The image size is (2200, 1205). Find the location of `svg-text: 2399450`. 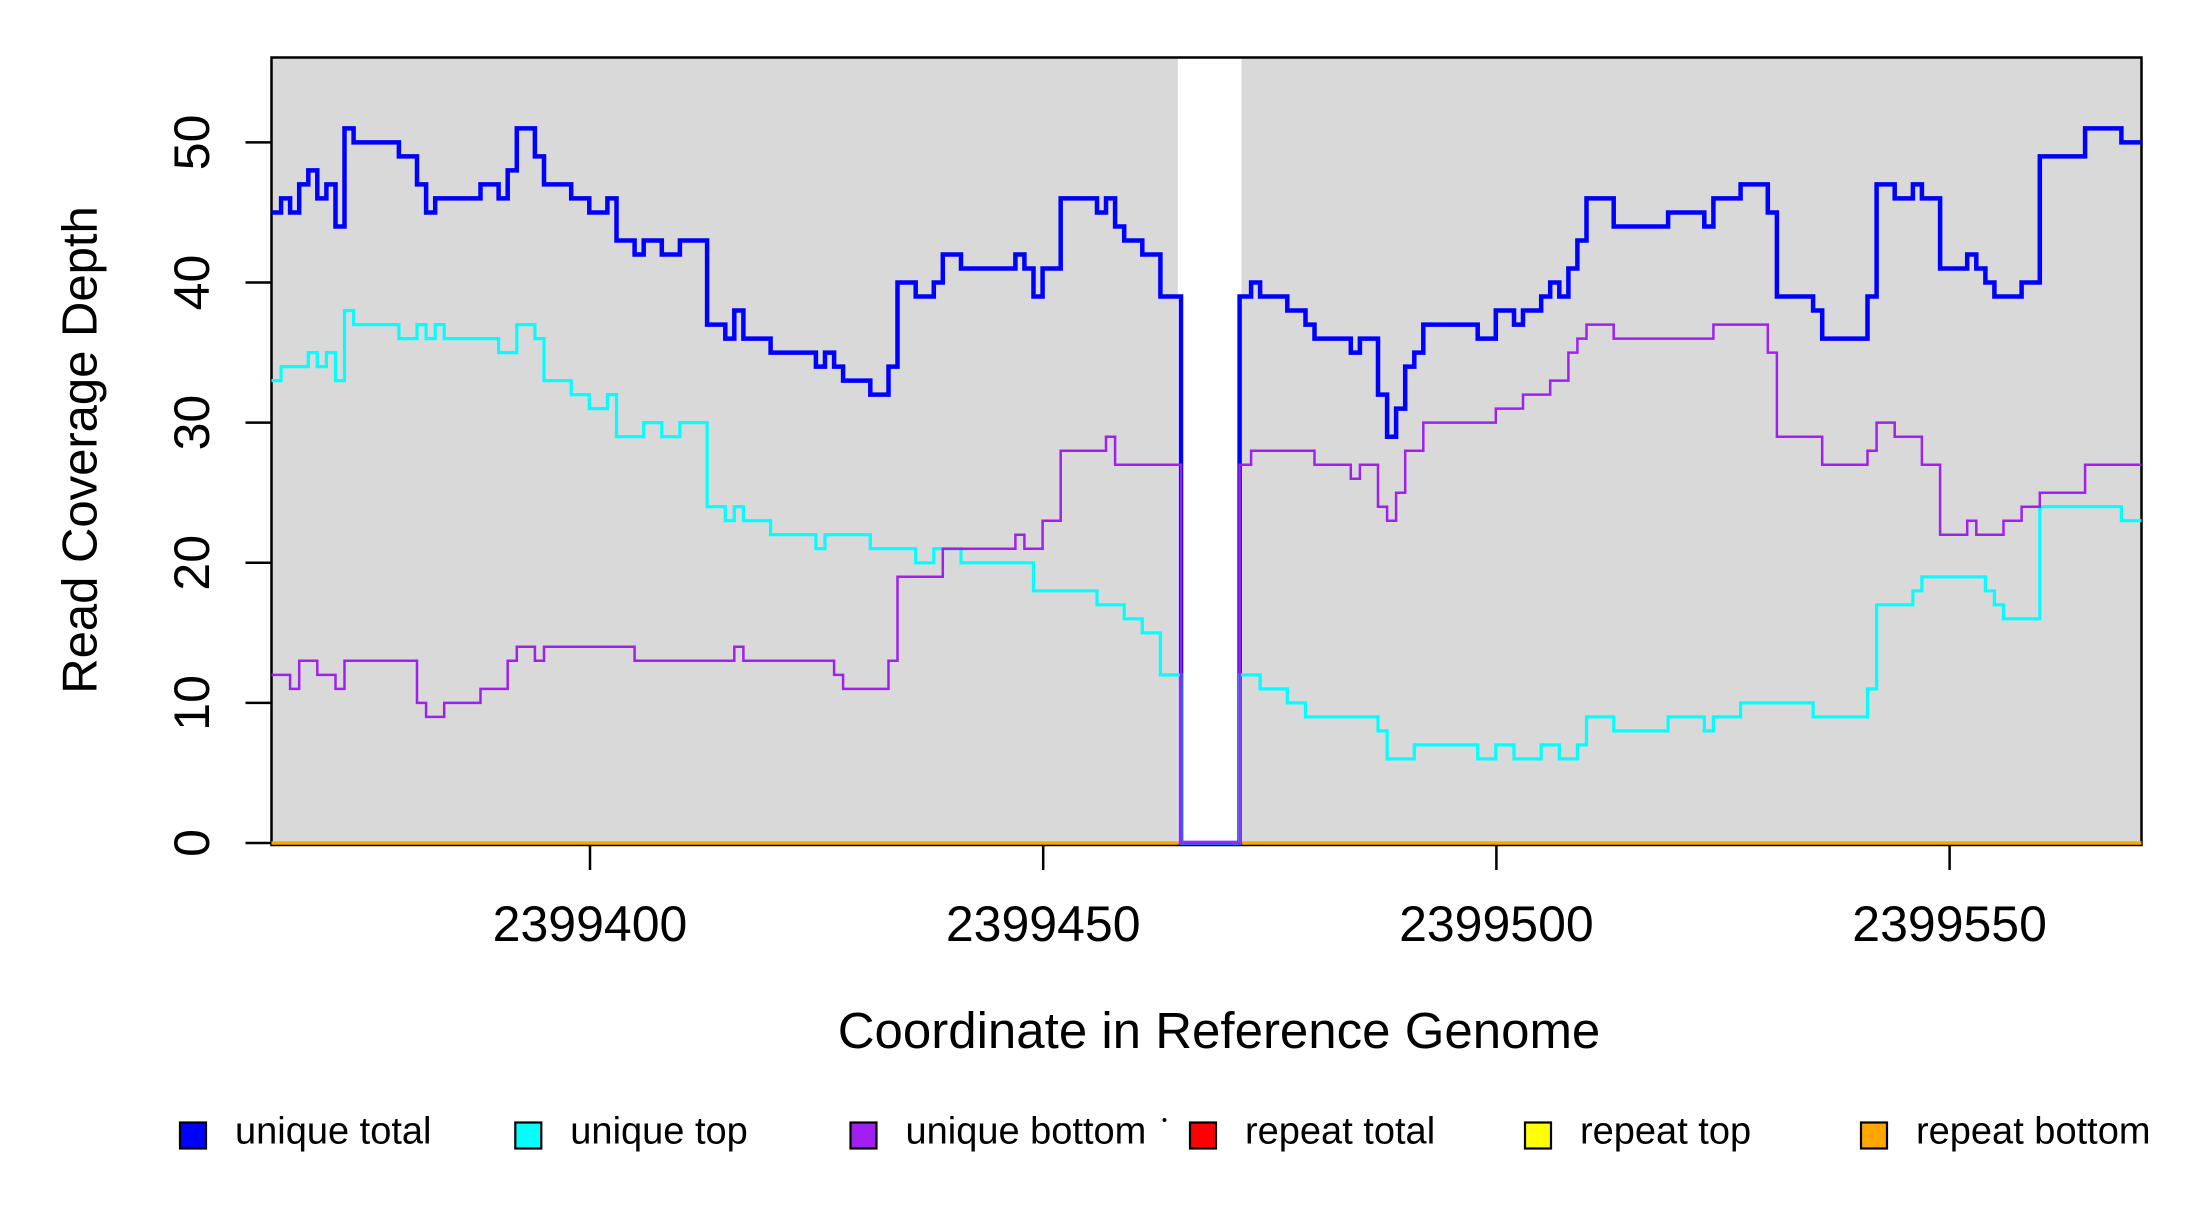

svg-text: 2399450 is located at coordinates (1043, 924).